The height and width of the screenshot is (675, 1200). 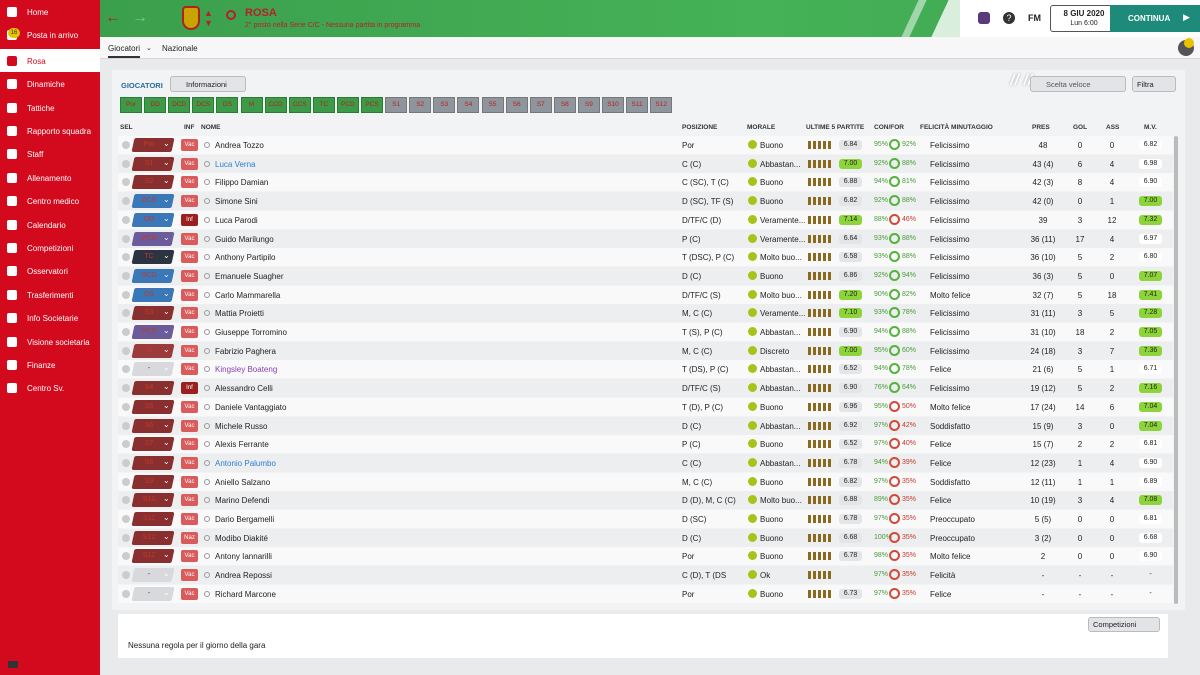 What do you see at coordinates (149, 481) in the screenshot?
I see `role-label: S9` at bounding box center [149, 481].